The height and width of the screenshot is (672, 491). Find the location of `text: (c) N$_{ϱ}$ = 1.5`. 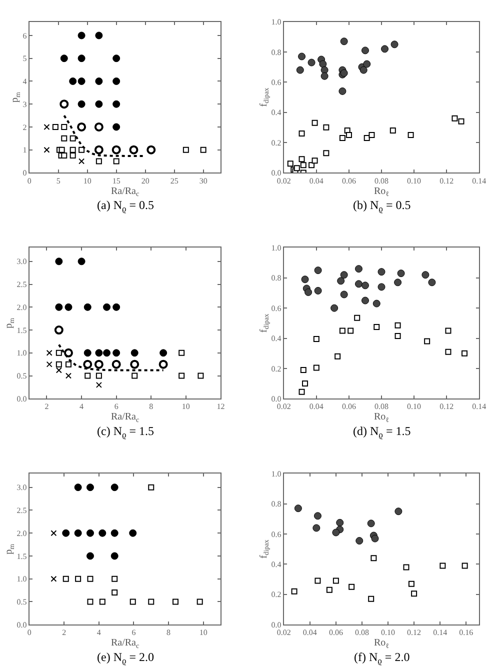

text: (c) N$_{ϱ}$ = 1.5 is located at coordinates (125, 432).